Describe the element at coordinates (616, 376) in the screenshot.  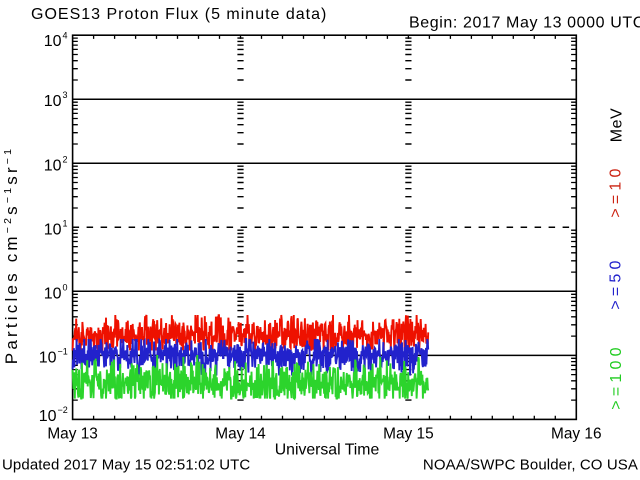
I see `svg-text: >=100` at that location.